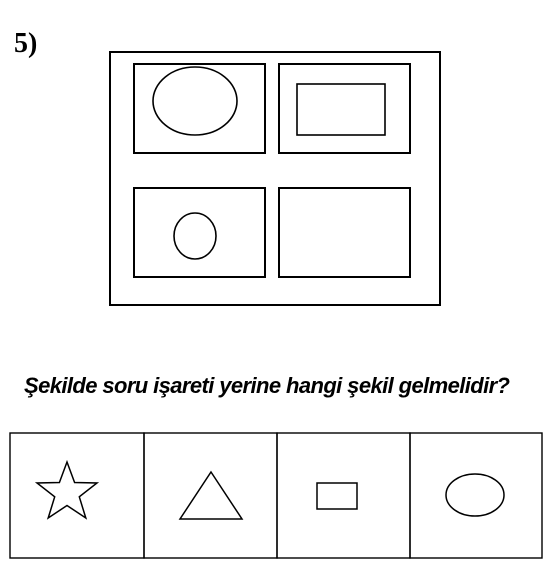 Image resolution: width=547 pixels, height=568 pixels. I want to click on puzzle-cell-bottom-right, so click(344, 232).